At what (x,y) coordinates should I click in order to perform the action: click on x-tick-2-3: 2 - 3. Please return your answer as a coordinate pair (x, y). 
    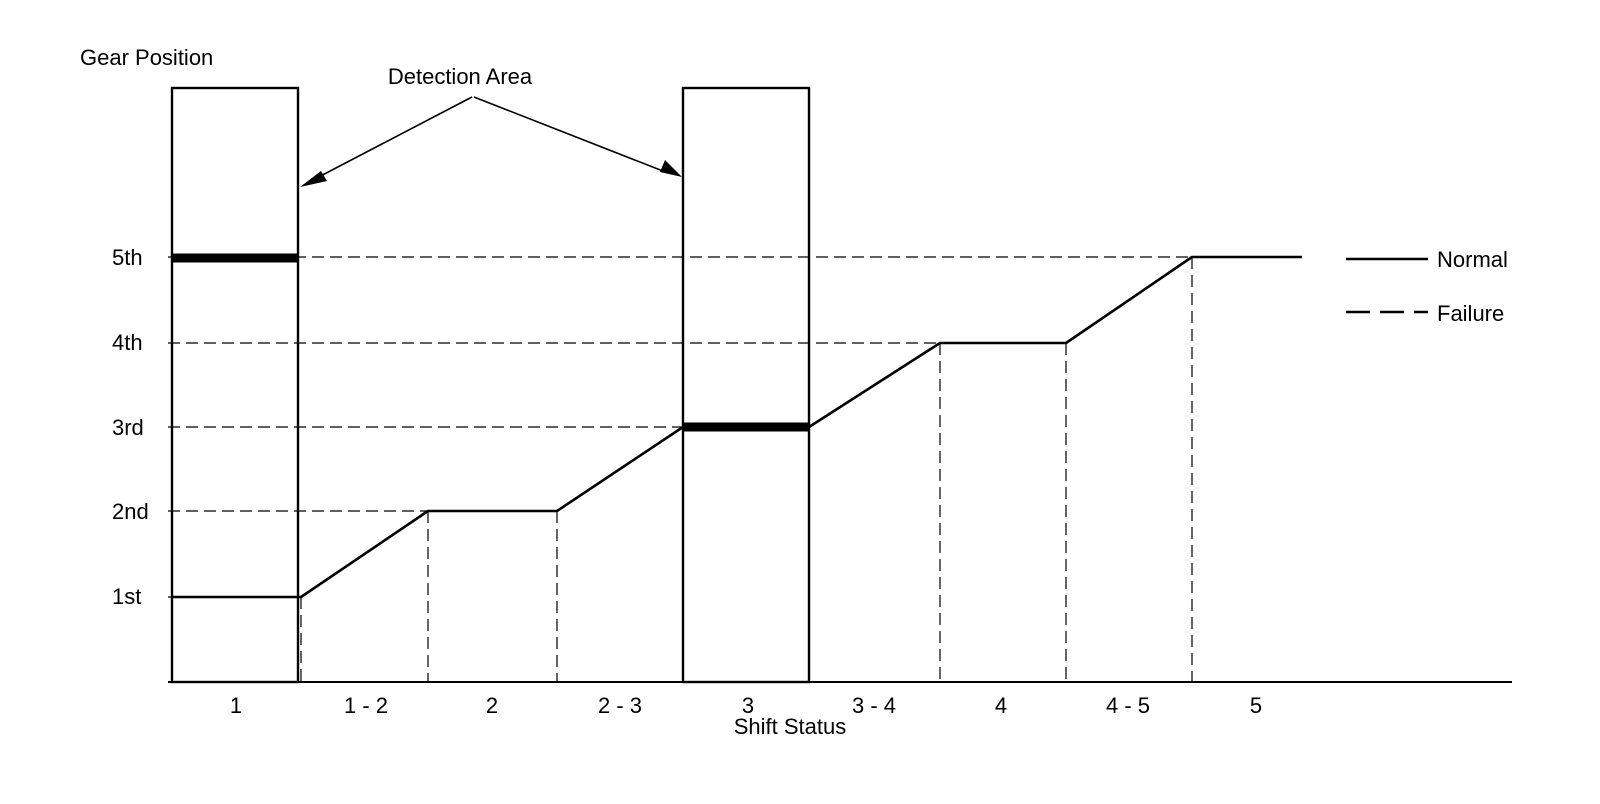
    Looking at the image, I should click on (620, 705).